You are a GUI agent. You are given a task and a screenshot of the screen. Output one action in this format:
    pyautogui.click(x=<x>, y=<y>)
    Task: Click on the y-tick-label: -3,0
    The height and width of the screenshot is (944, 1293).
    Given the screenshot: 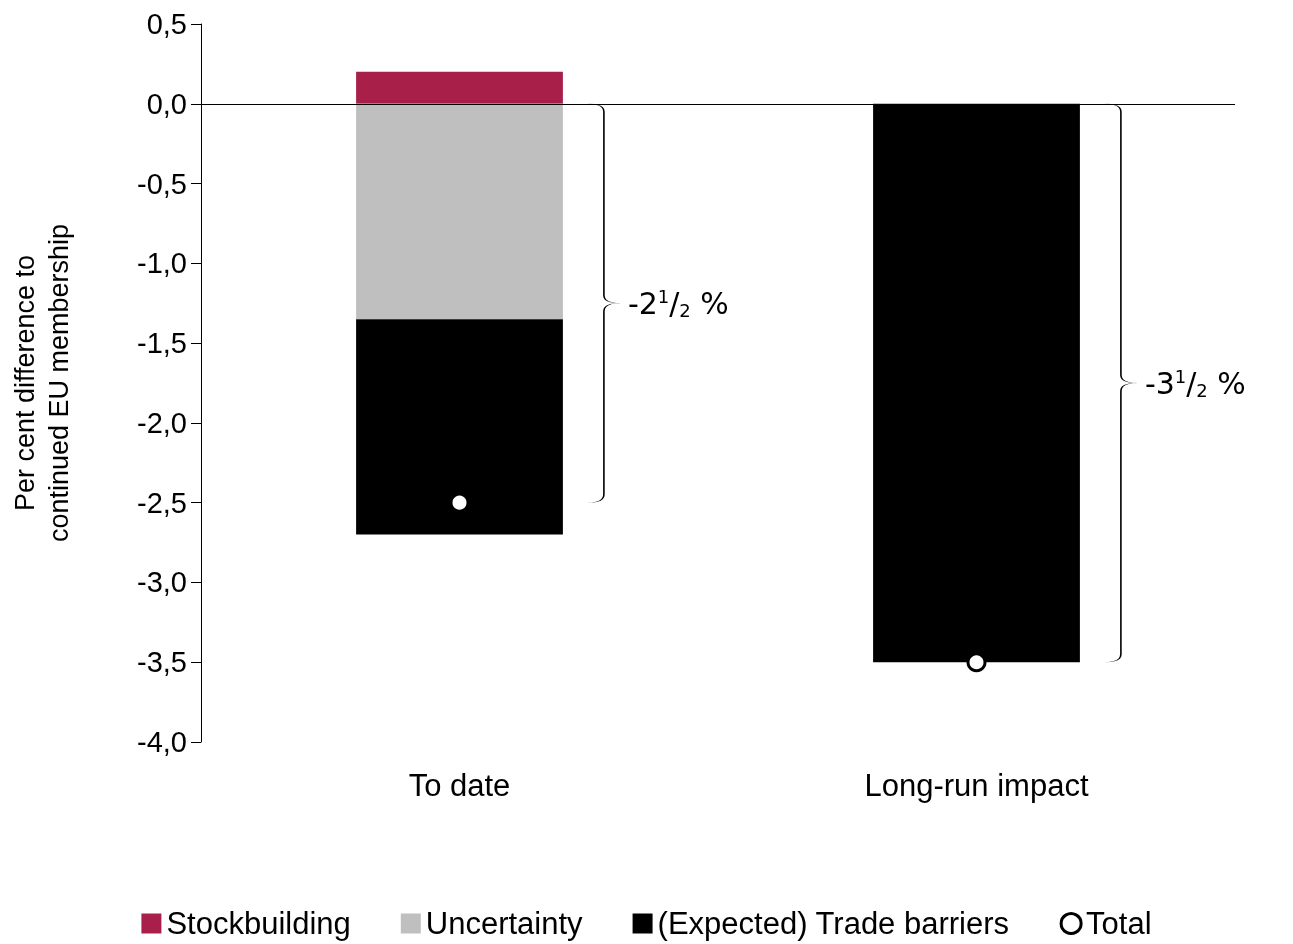 What is the action you would take?
    pyautogui.click(x=162, y=582)
    